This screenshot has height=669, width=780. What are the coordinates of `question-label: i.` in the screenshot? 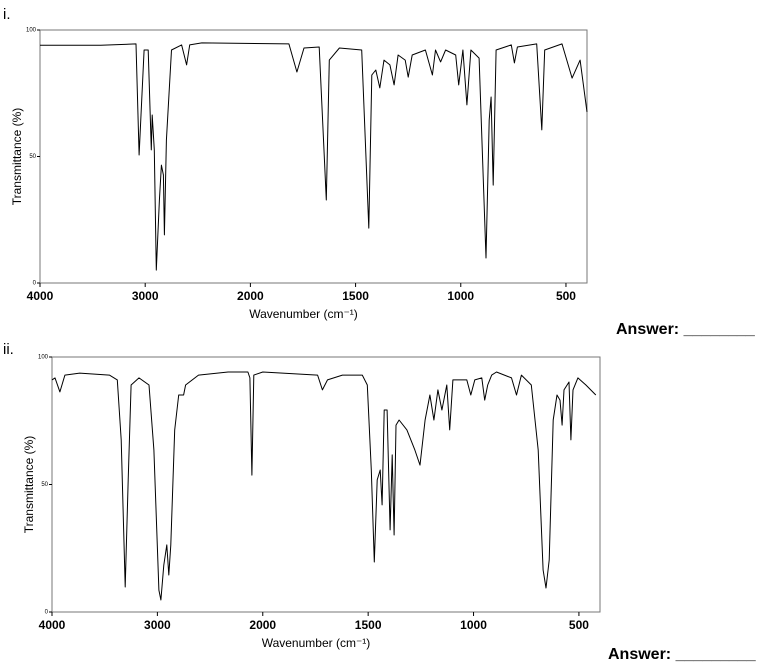 It's located at (7, 14).